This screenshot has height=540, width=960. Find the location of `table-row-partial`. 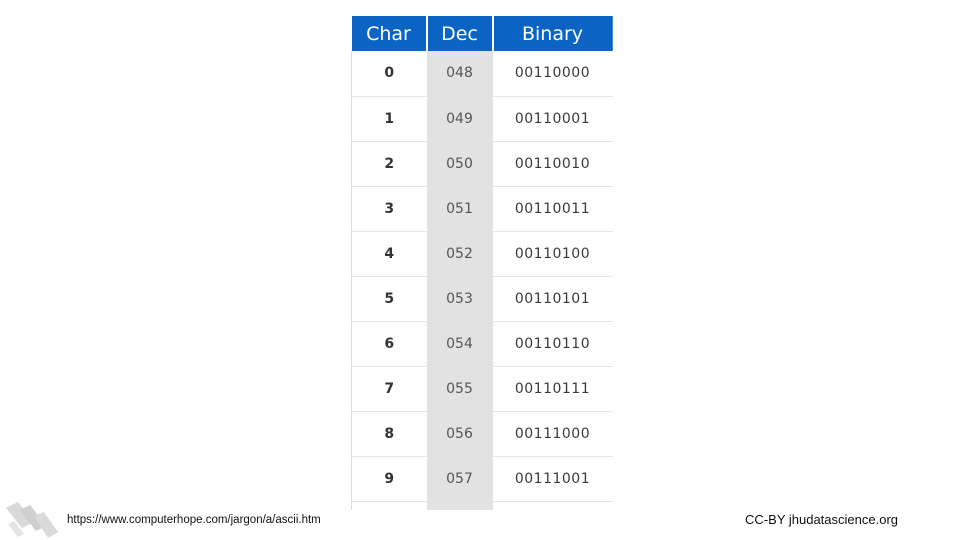

table-row-partial is located at coordinates (482, 505).